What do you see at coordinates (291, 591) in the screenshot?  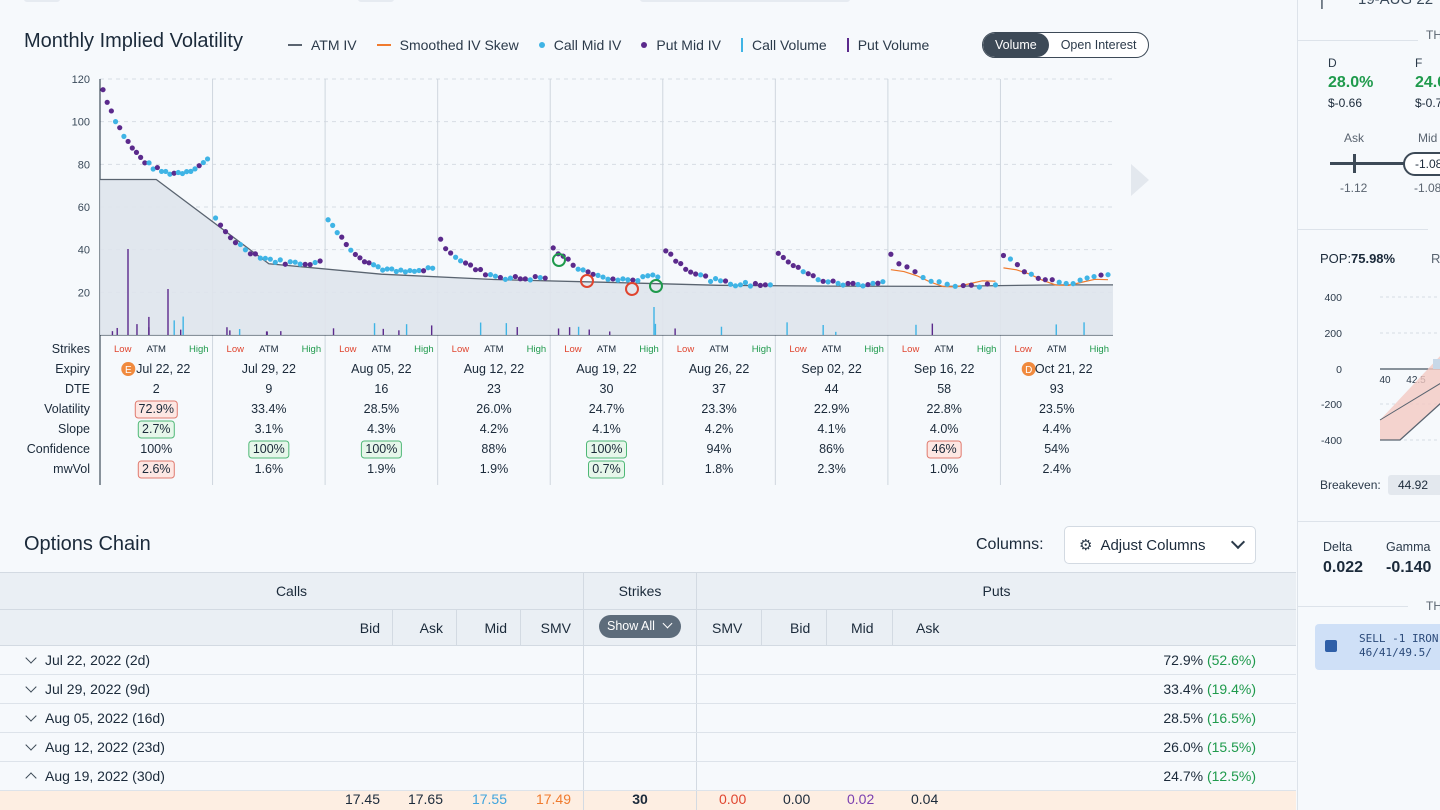 I see `calls-header: Calls` at bounding box center [291, 591].